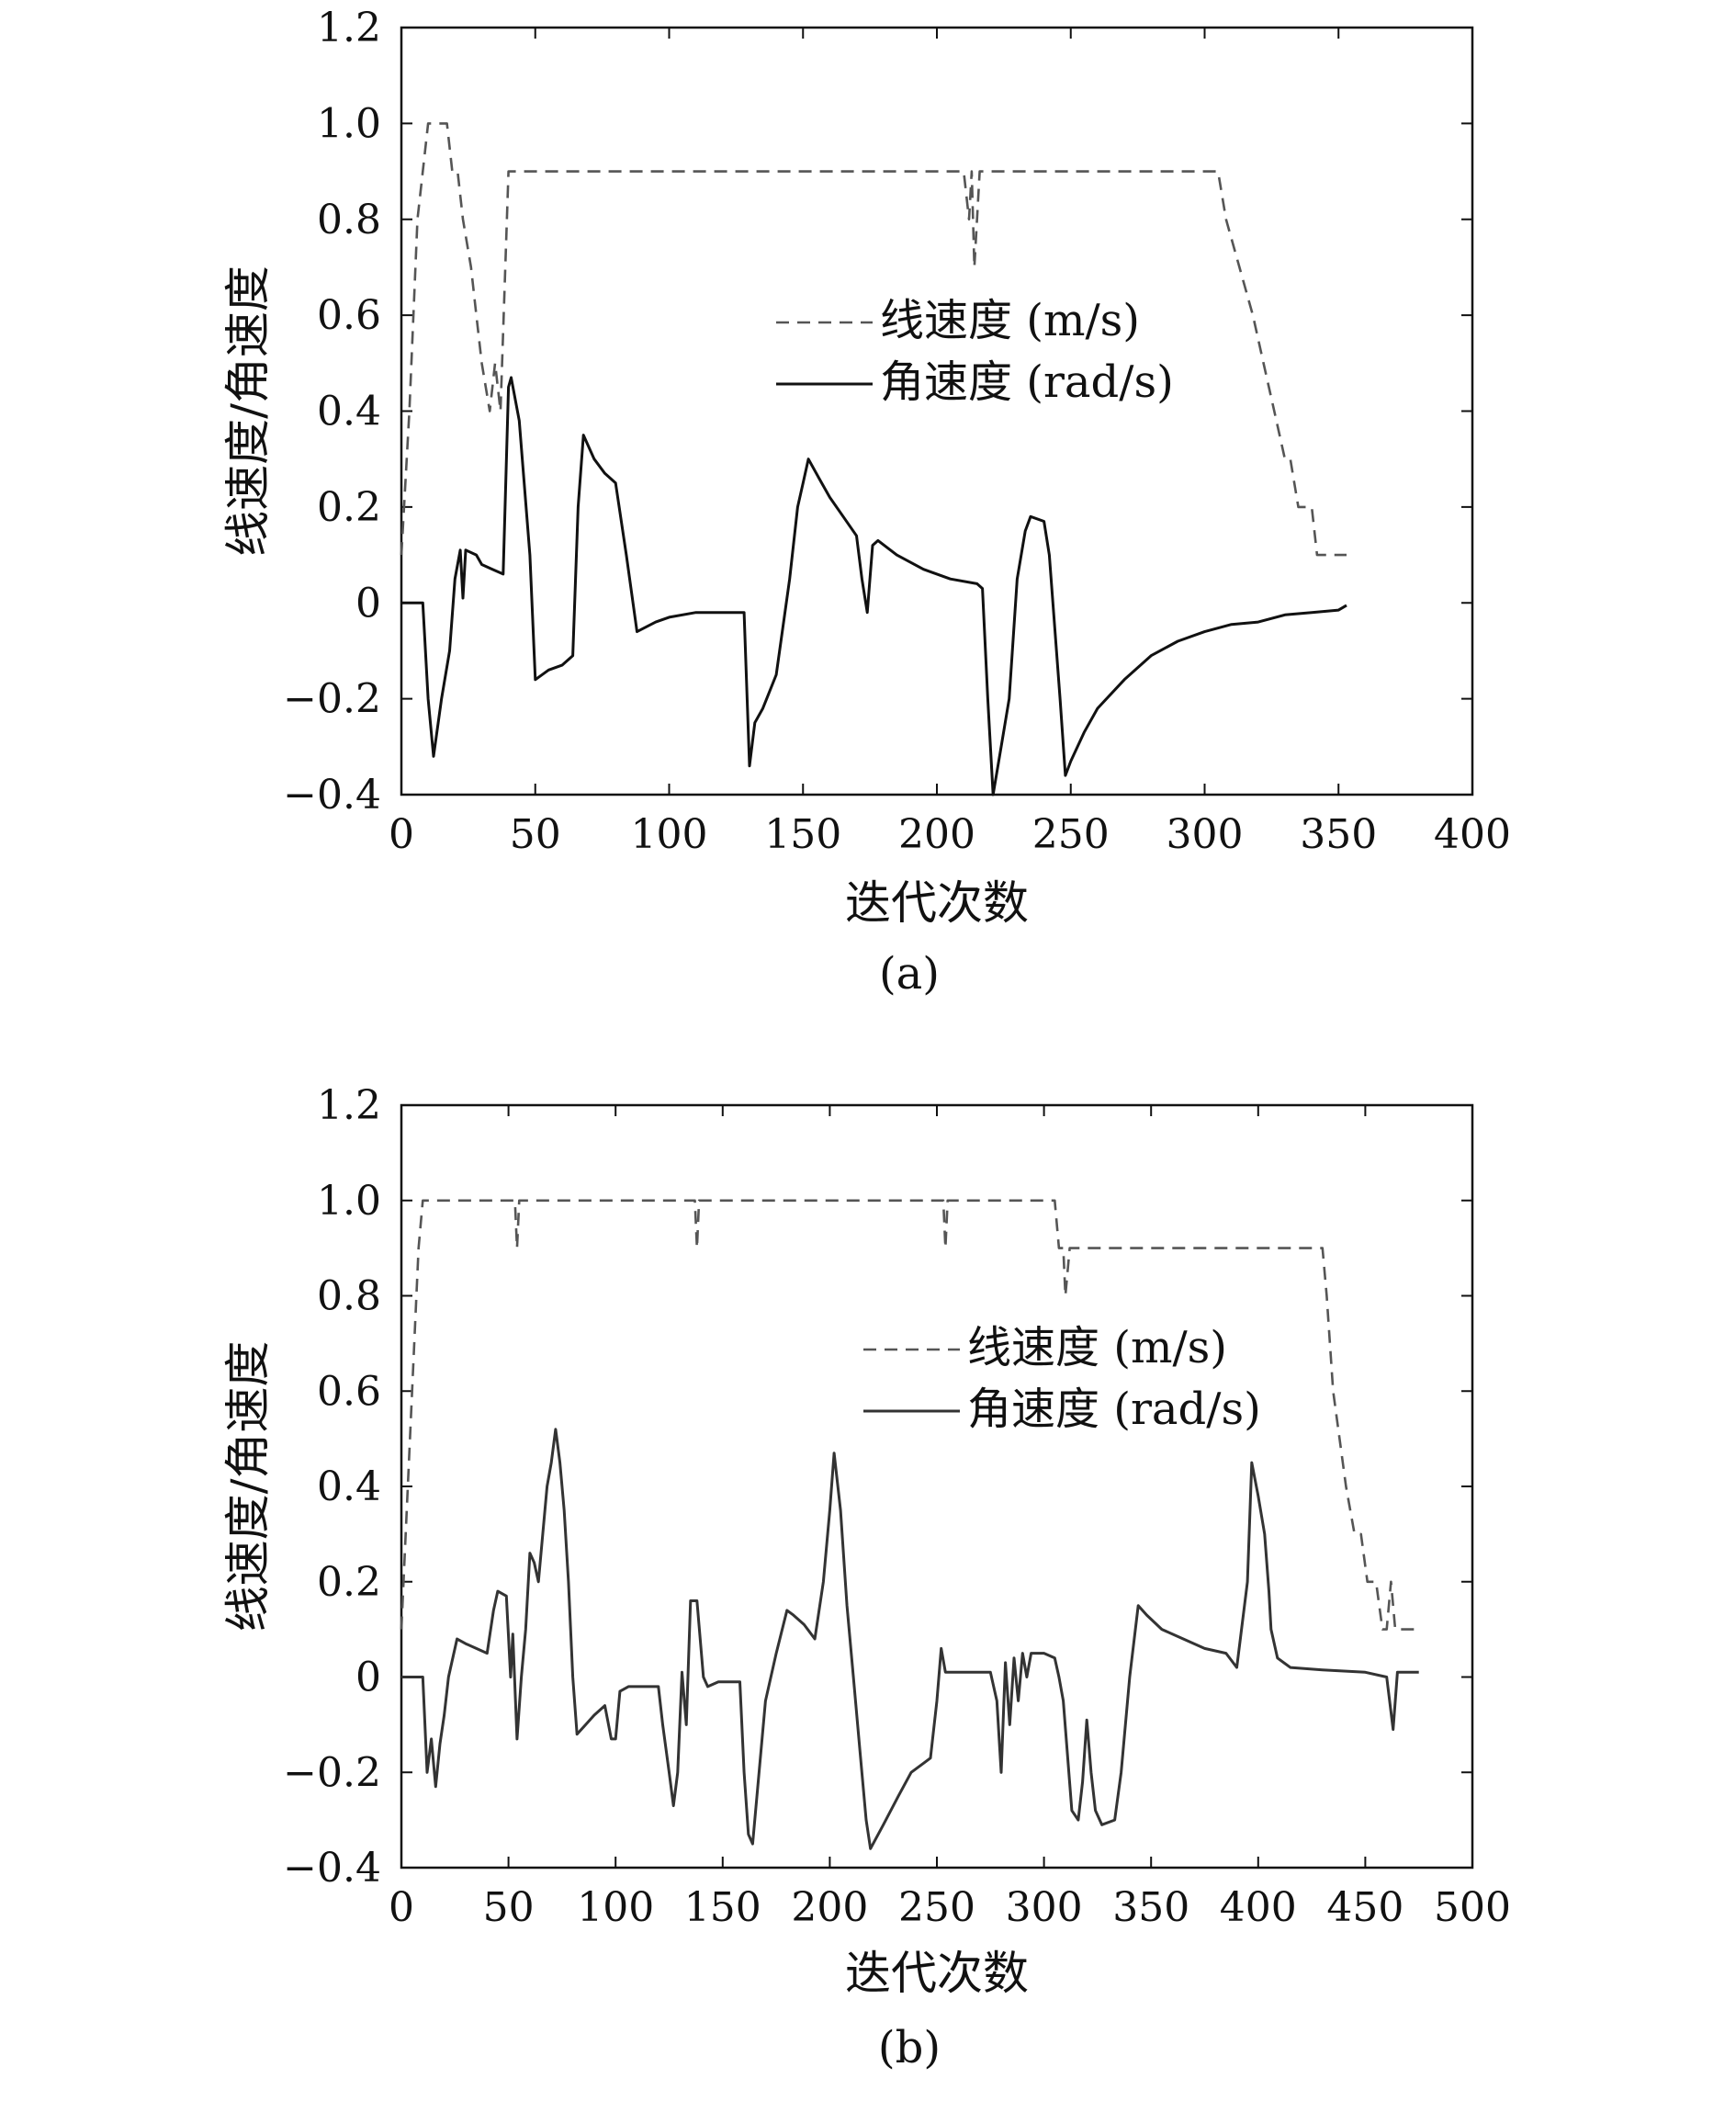 This screenshot has height=2101, width=1736. Describe the element at coordinates (909, 2047) in the screenshot. I see `panel-caption: (b)` at that location.